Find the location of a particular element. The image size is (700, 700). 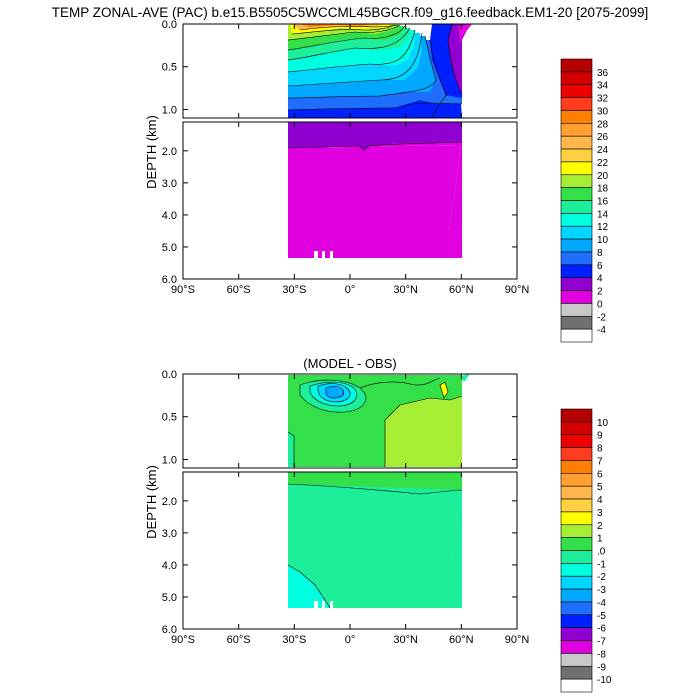

colorbar-label: -3 is located at coordinates (601, 590).